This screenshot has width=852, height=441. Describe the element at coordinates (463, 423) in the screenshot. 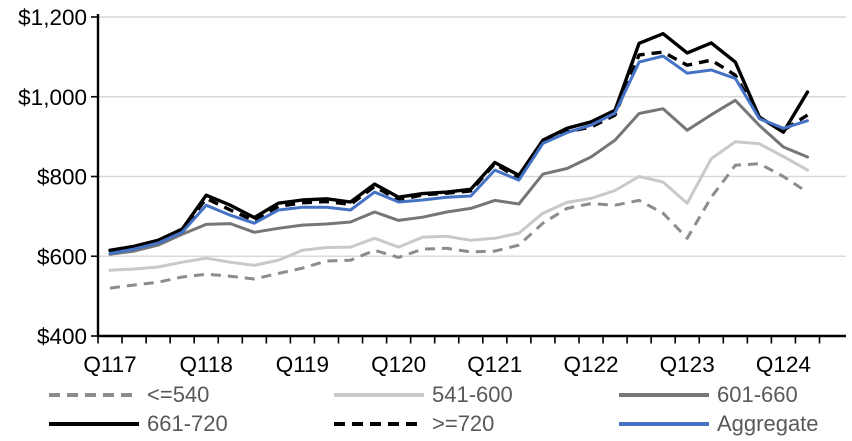

I see `legend-label: >=720` at that location.